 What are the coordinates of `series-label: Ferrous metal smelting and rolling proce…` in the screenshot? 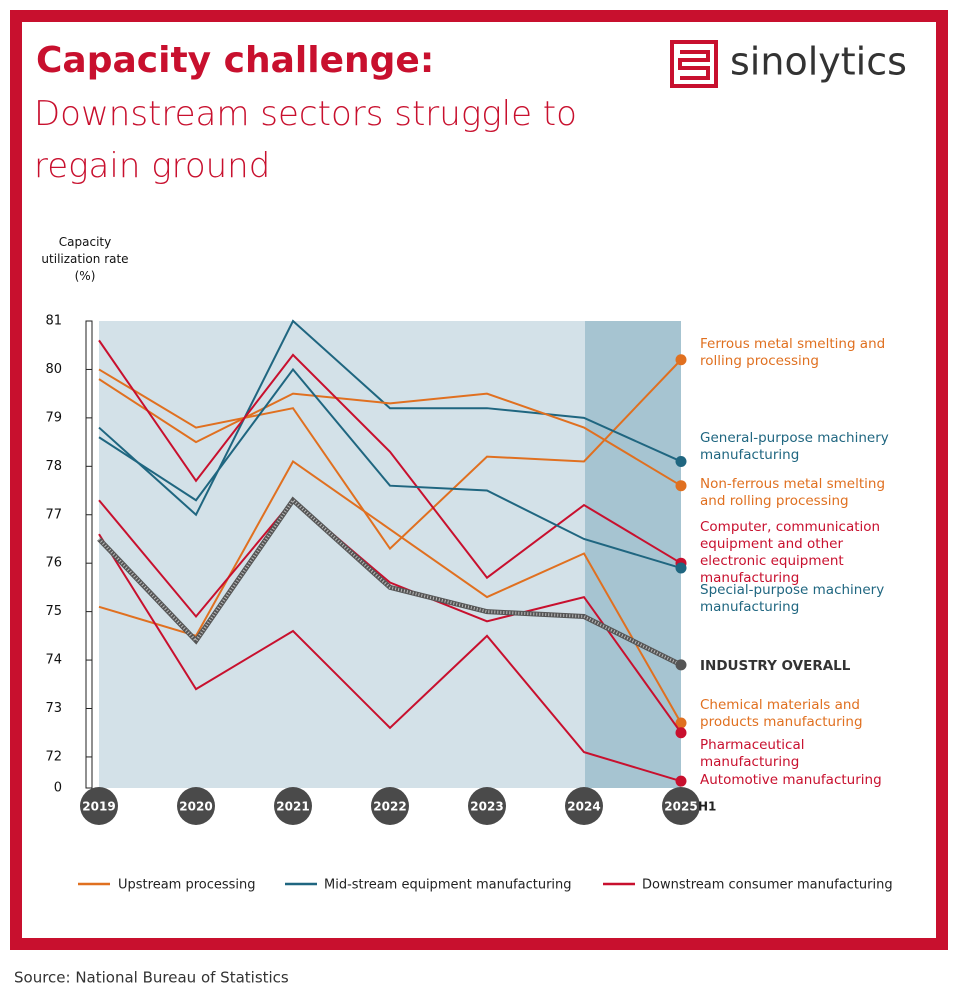 It's located at (793, 352).